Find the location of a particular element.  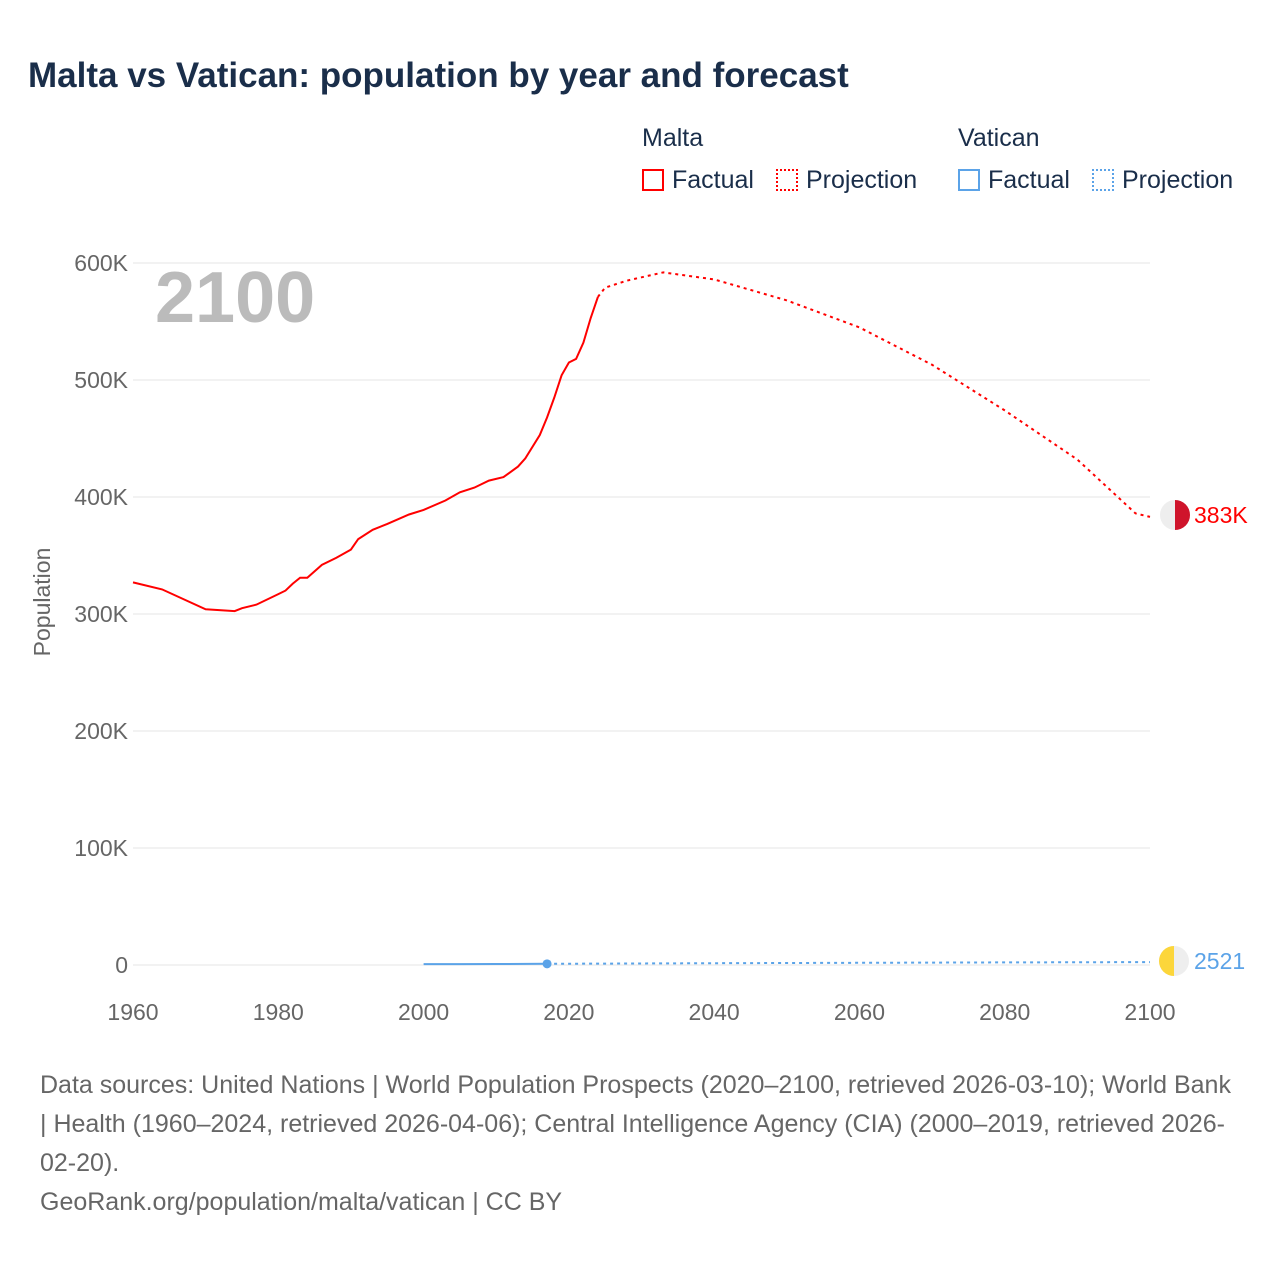

y-tick-label: 600K is located at coordinates (101, 263).